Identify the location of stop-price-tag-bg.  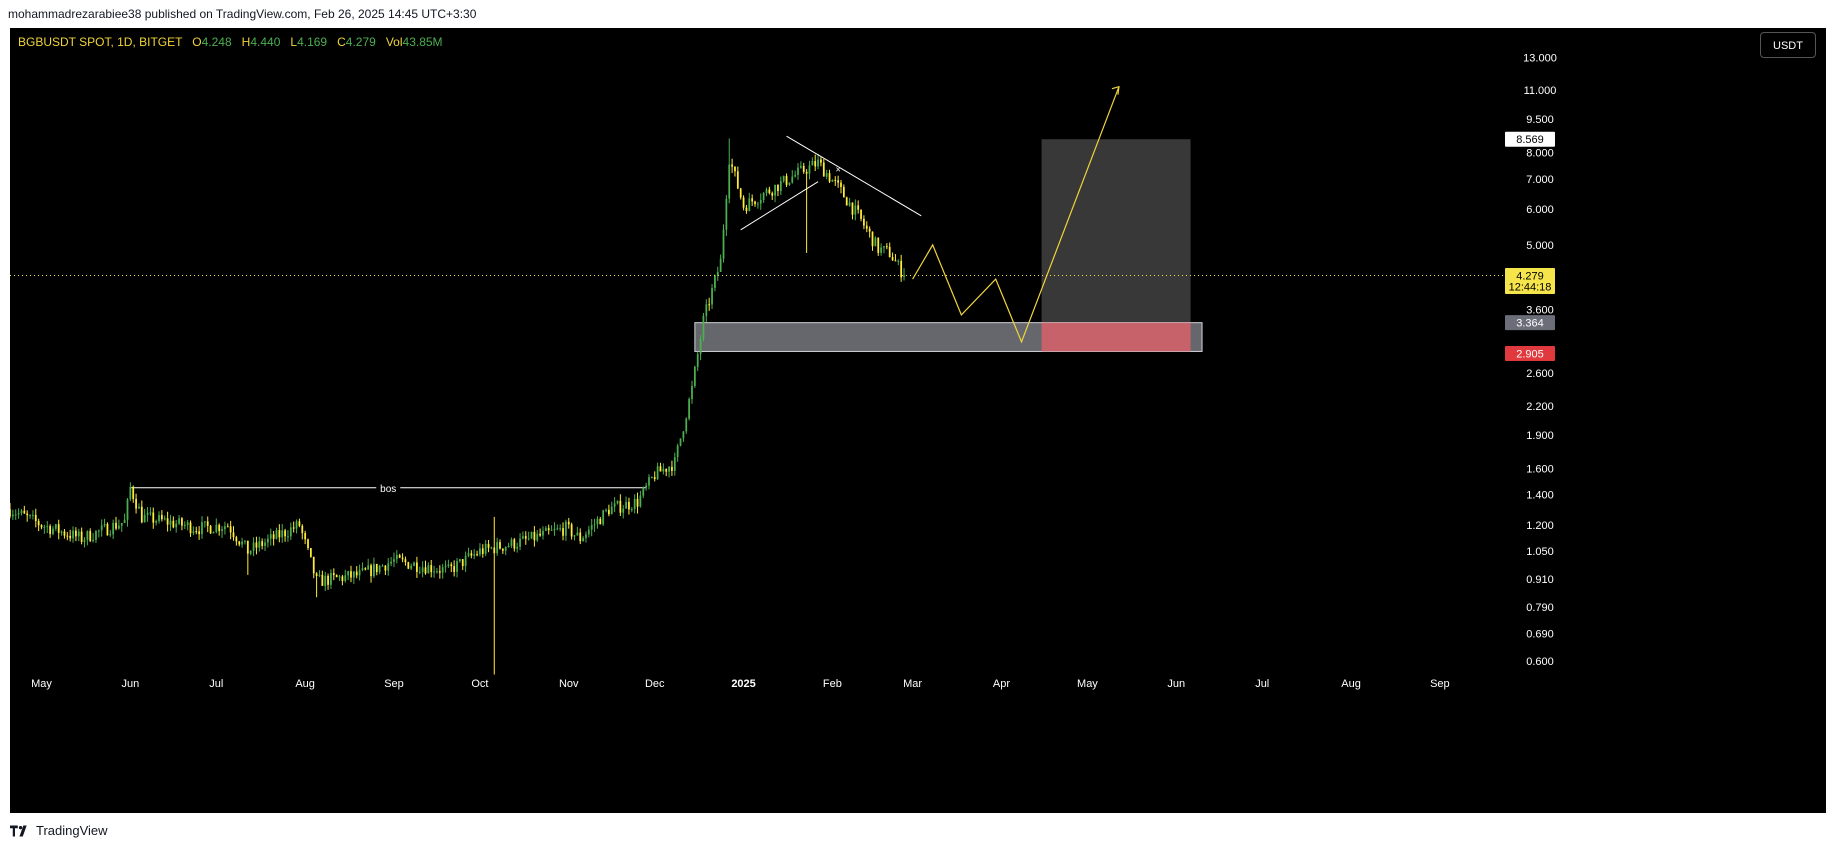
(1530, 353).